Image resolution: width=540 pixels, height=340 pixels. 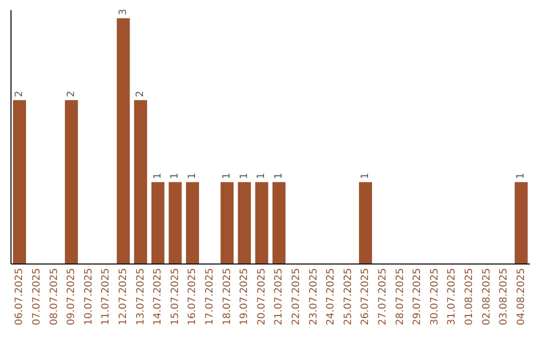 I want to click on x-tick-label: 27.07.2025, so click(x=382, y=297).